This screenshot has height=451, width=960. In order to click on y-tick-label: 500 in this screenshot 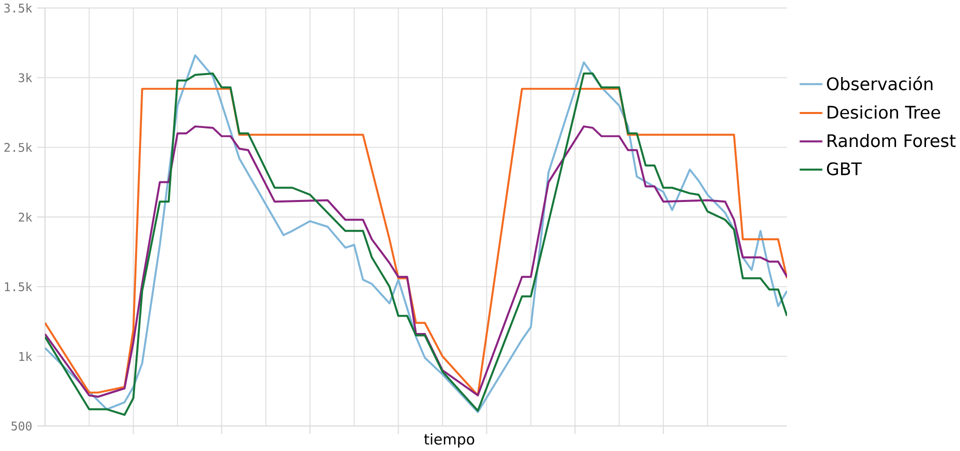, I will do `click(22, 426)`.